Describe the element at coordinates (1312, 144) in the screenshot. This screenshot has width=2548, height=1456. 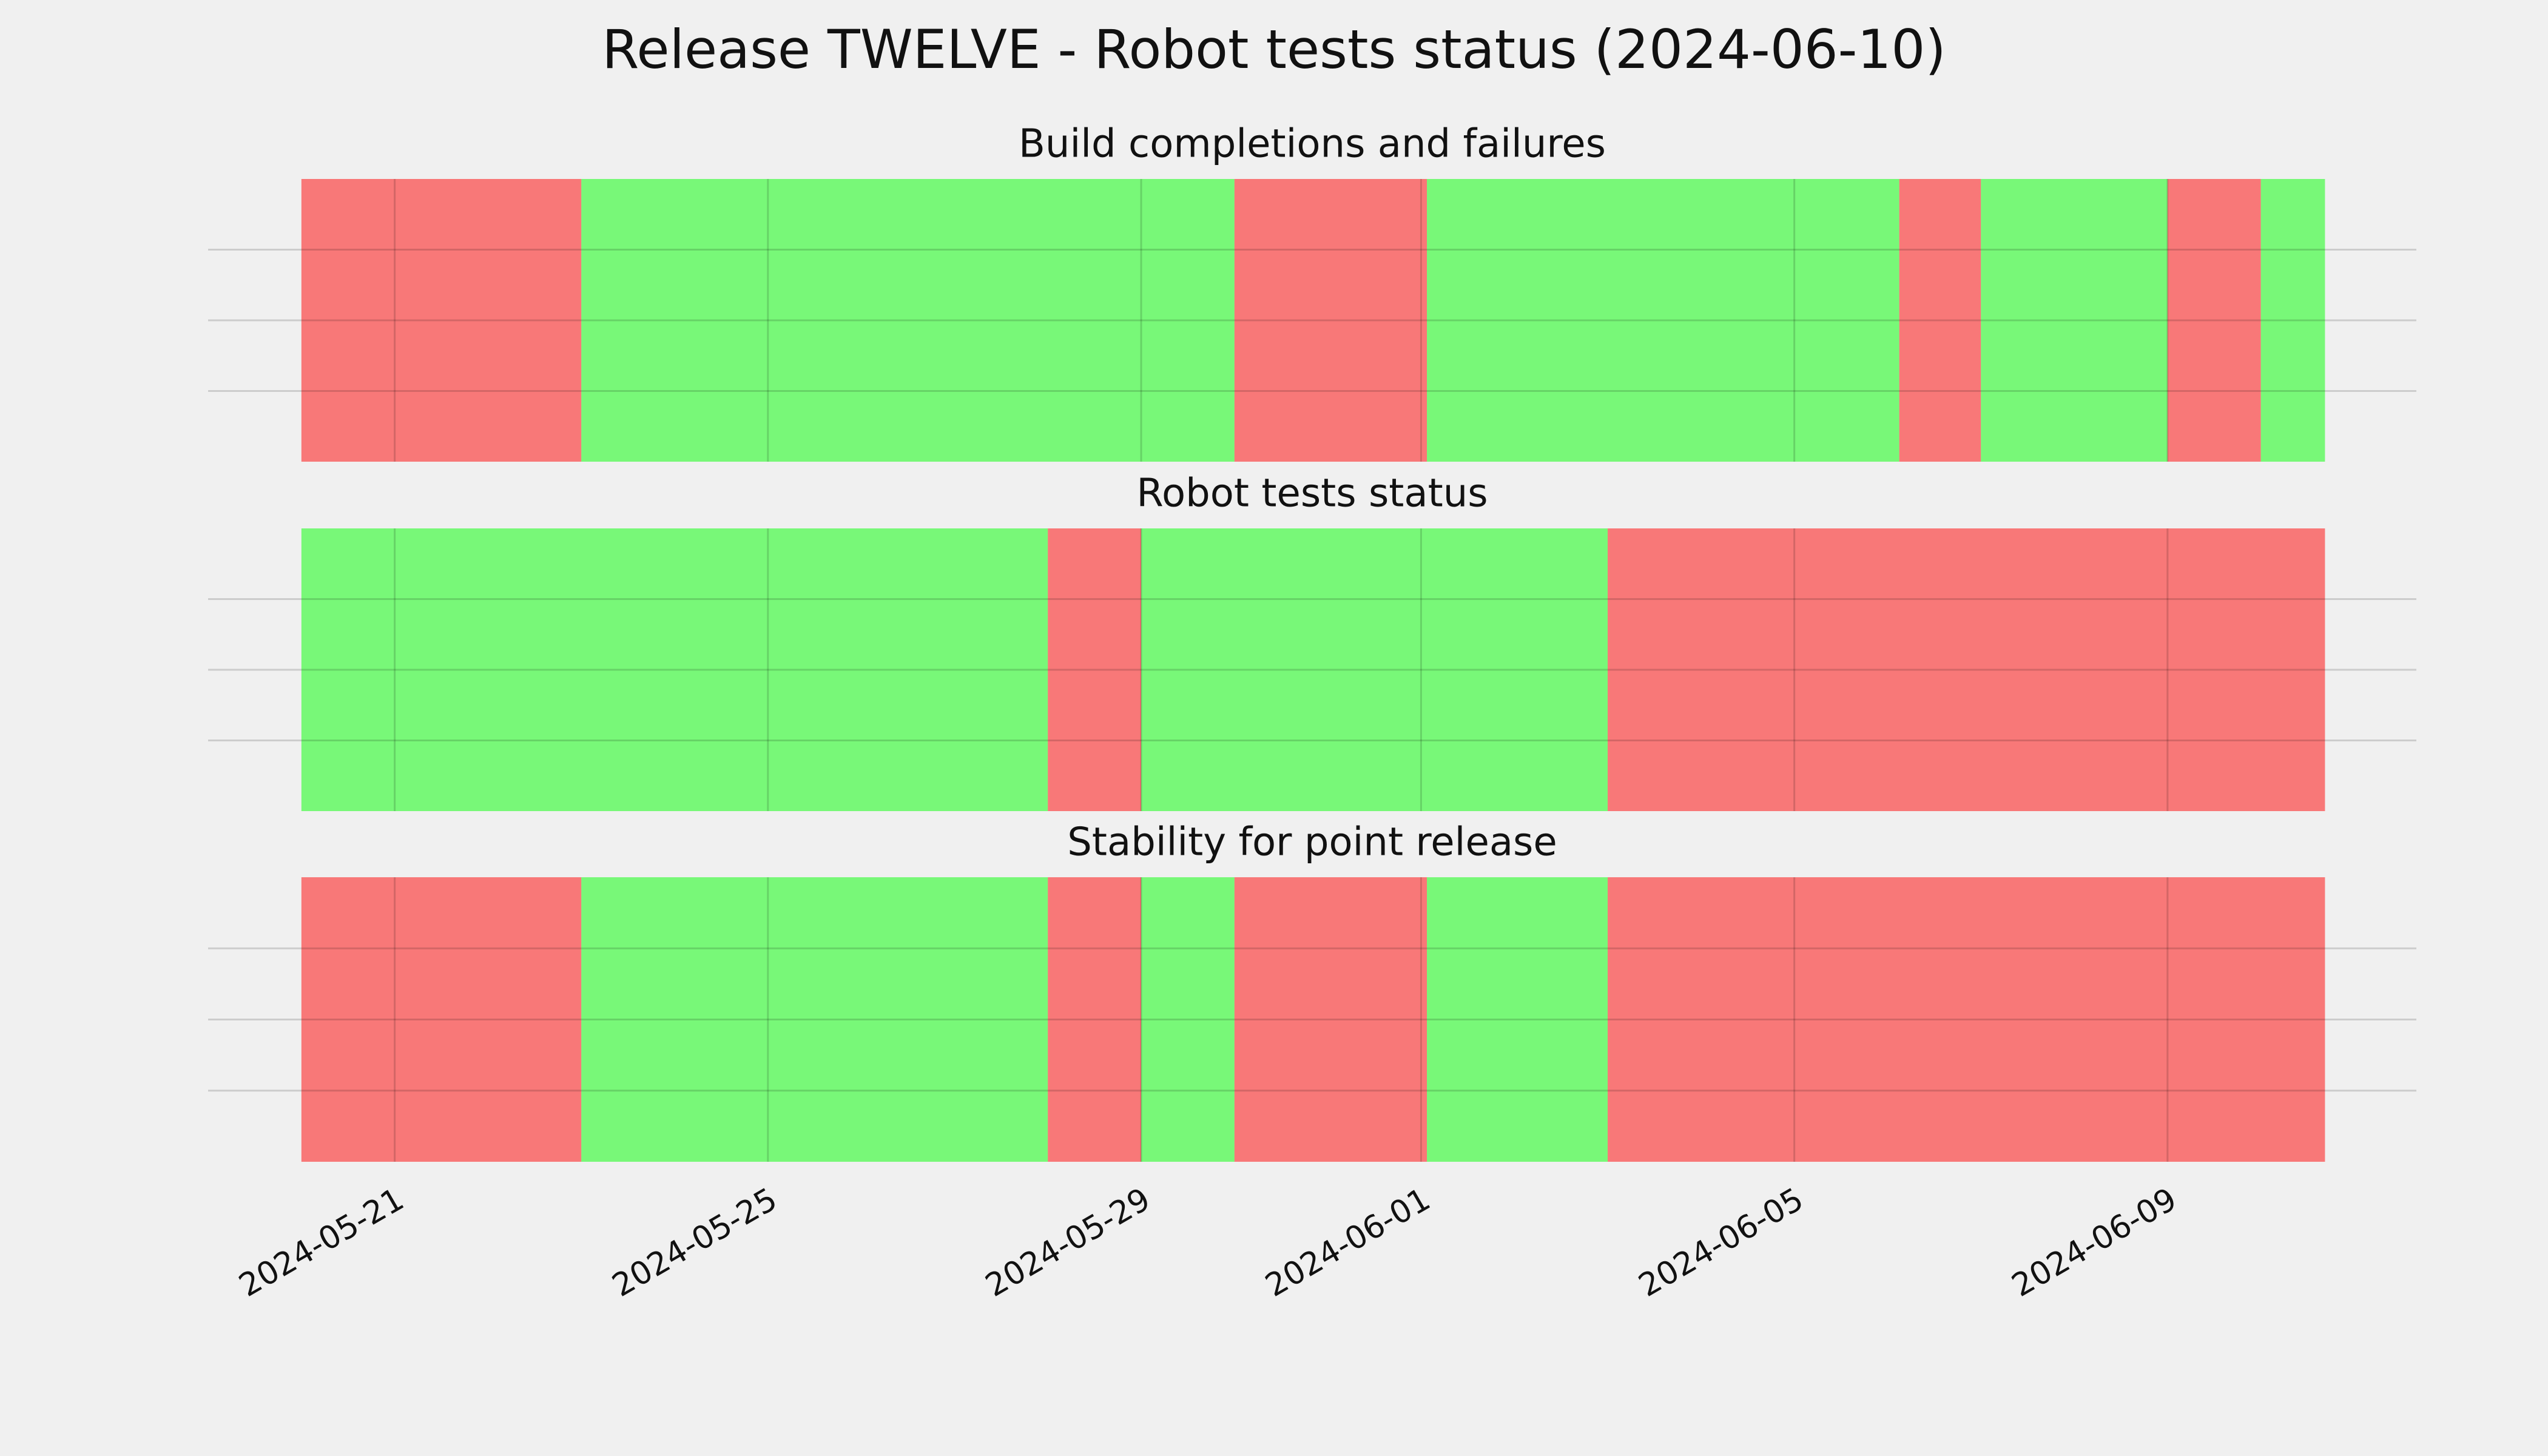
I see `panel-title: Build completions and failures` at that location.